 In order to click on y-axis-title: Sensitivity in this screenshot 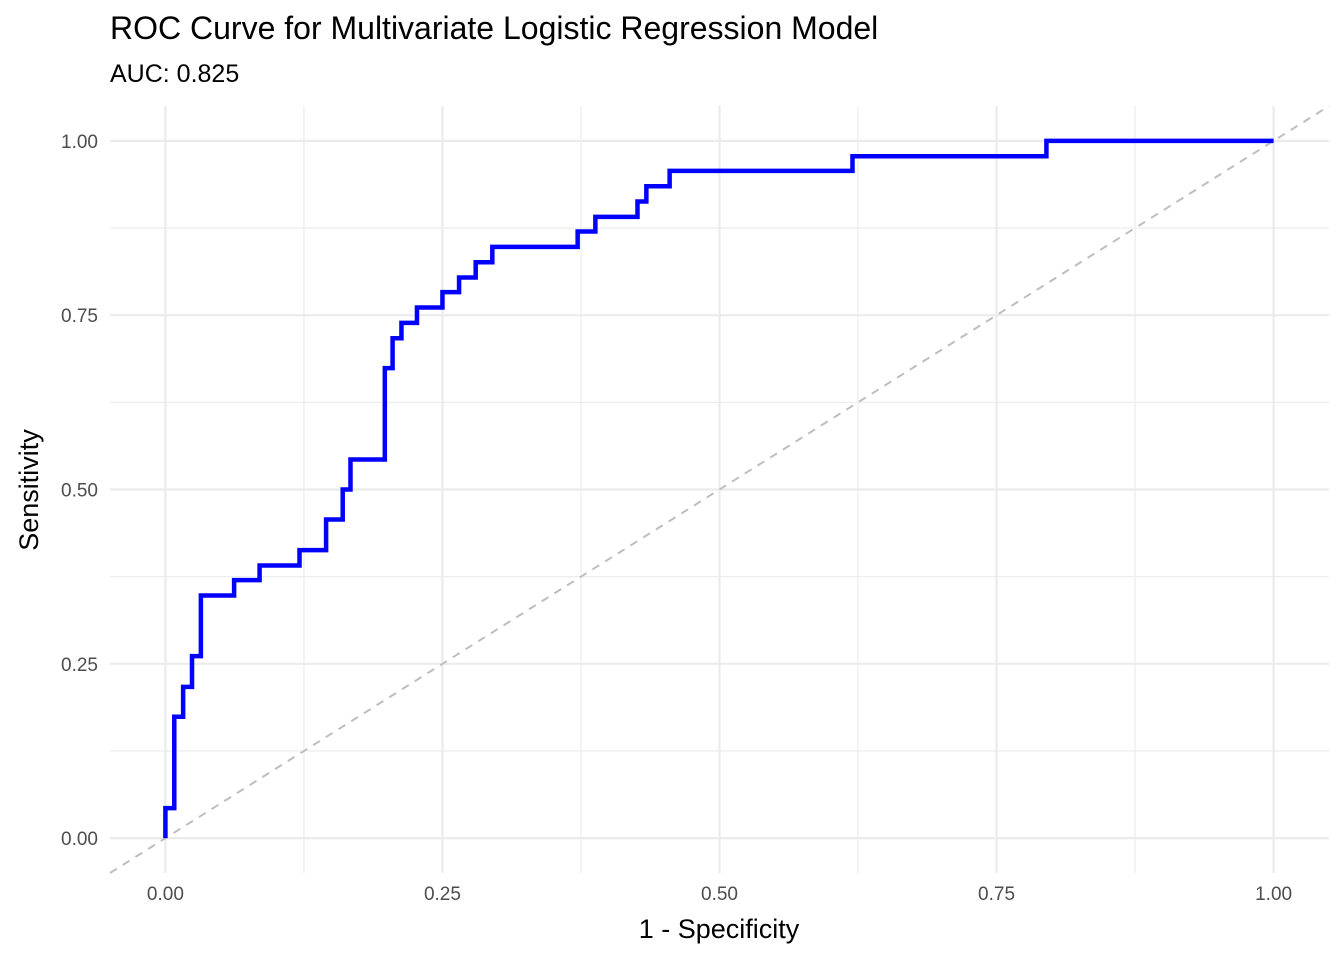, I will do `click(29, 490)`.